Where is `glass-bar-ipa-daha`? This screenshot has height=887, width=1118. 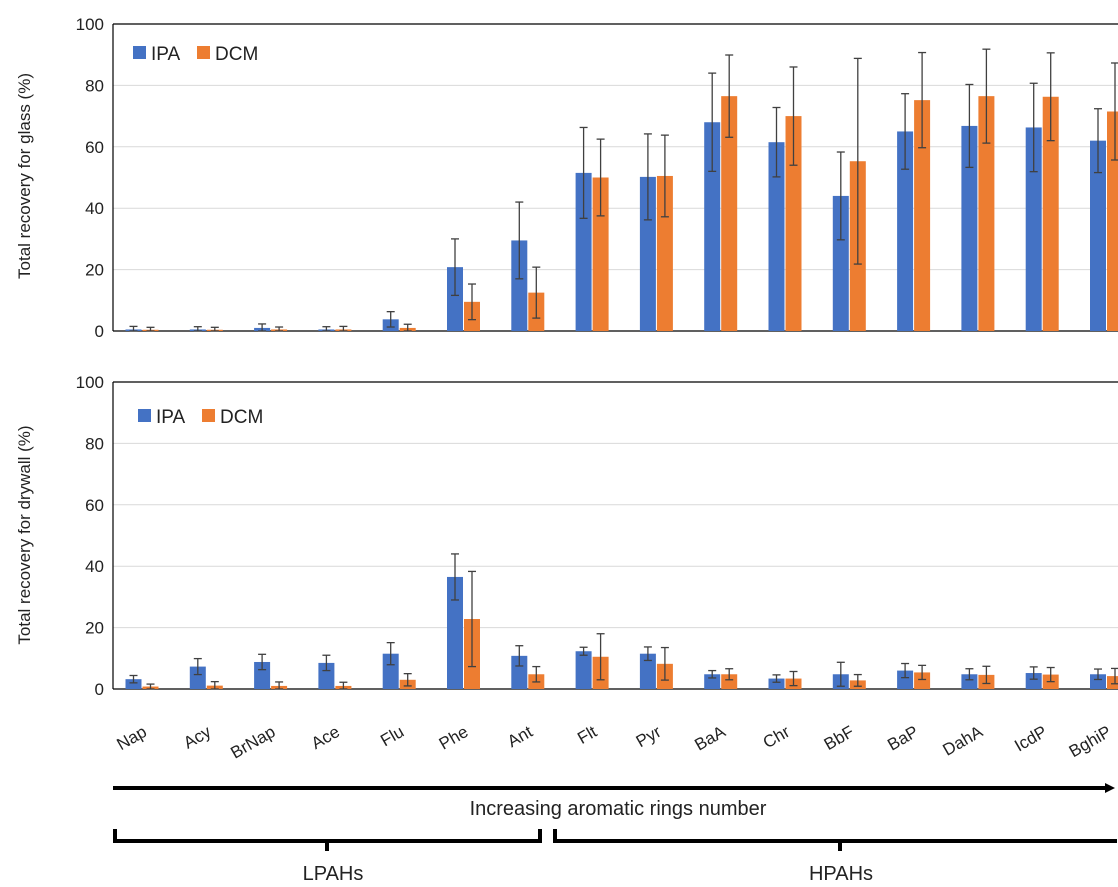 glass-bar-ipa-daha is located at coordinates (969, 228).